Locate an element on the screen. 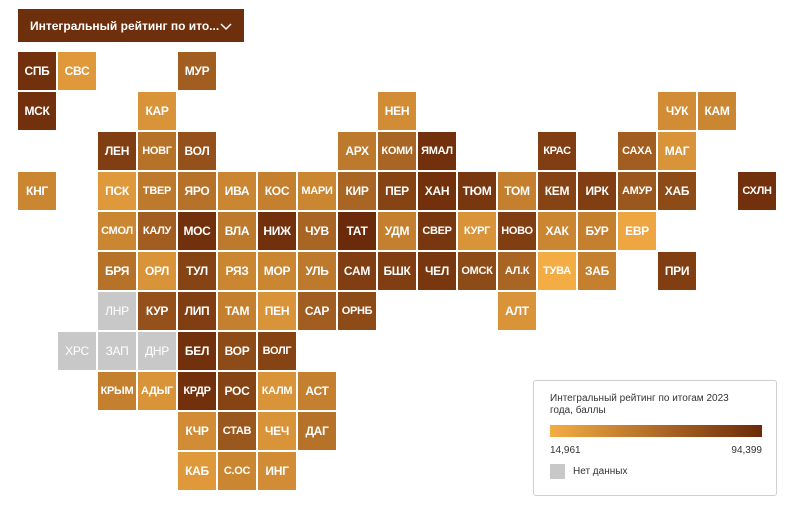  legend-color-scale is located at coordinates (656, 431).